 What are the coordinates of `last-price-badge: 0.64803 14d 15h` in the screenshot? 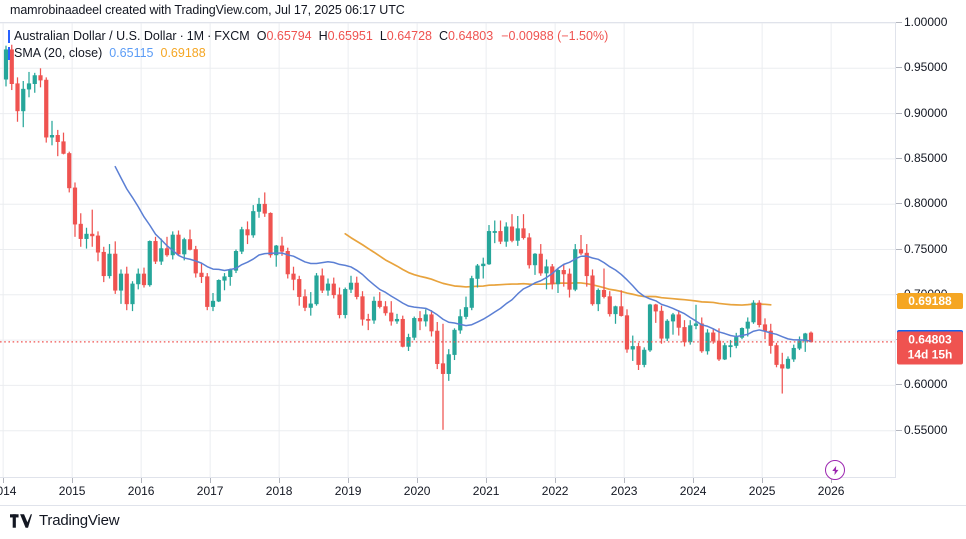 It's located at (930, 348).